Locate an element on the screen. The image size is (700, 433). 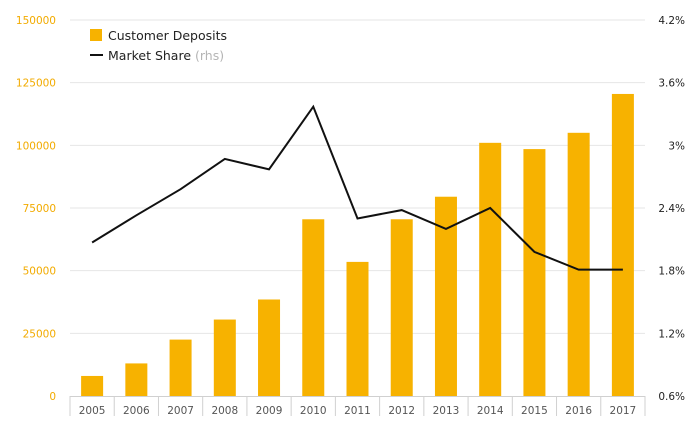
x-tick-label: 2014 is located at coordinates (490, 411).